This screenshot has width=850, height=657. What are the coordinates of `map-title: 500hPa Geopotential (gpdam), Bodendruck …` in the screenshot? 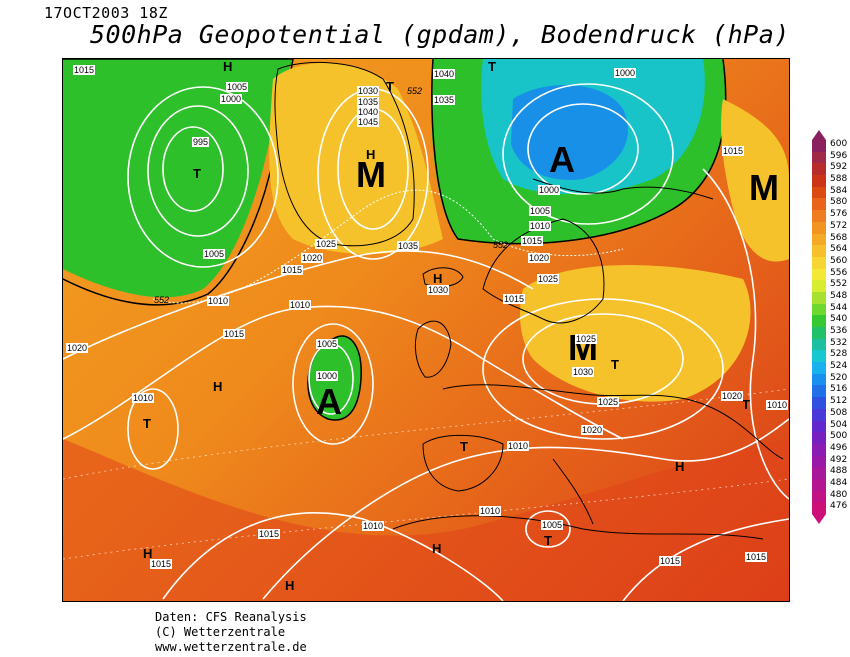 It's located at (440, 34).